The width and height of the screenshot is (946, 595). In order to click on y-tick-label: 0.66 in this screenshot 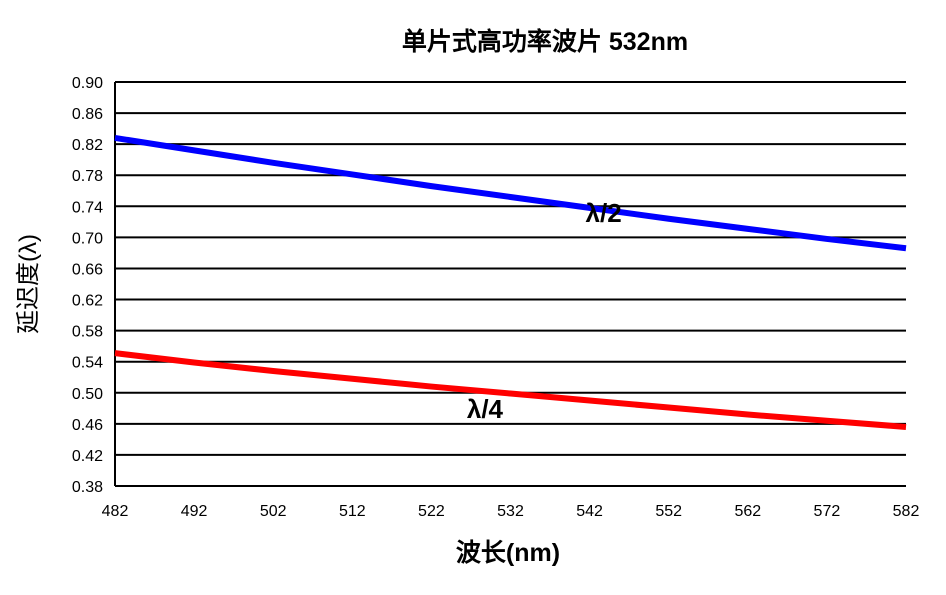, I will do `click(87, 269)`.